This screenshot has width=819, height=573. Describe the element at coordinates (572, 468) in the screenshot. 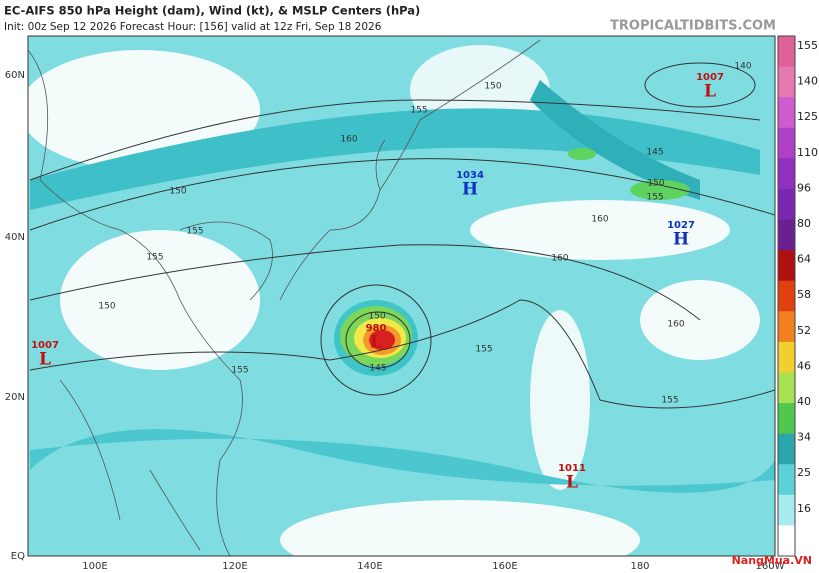

I see `center-pressure: 1011` at that location.